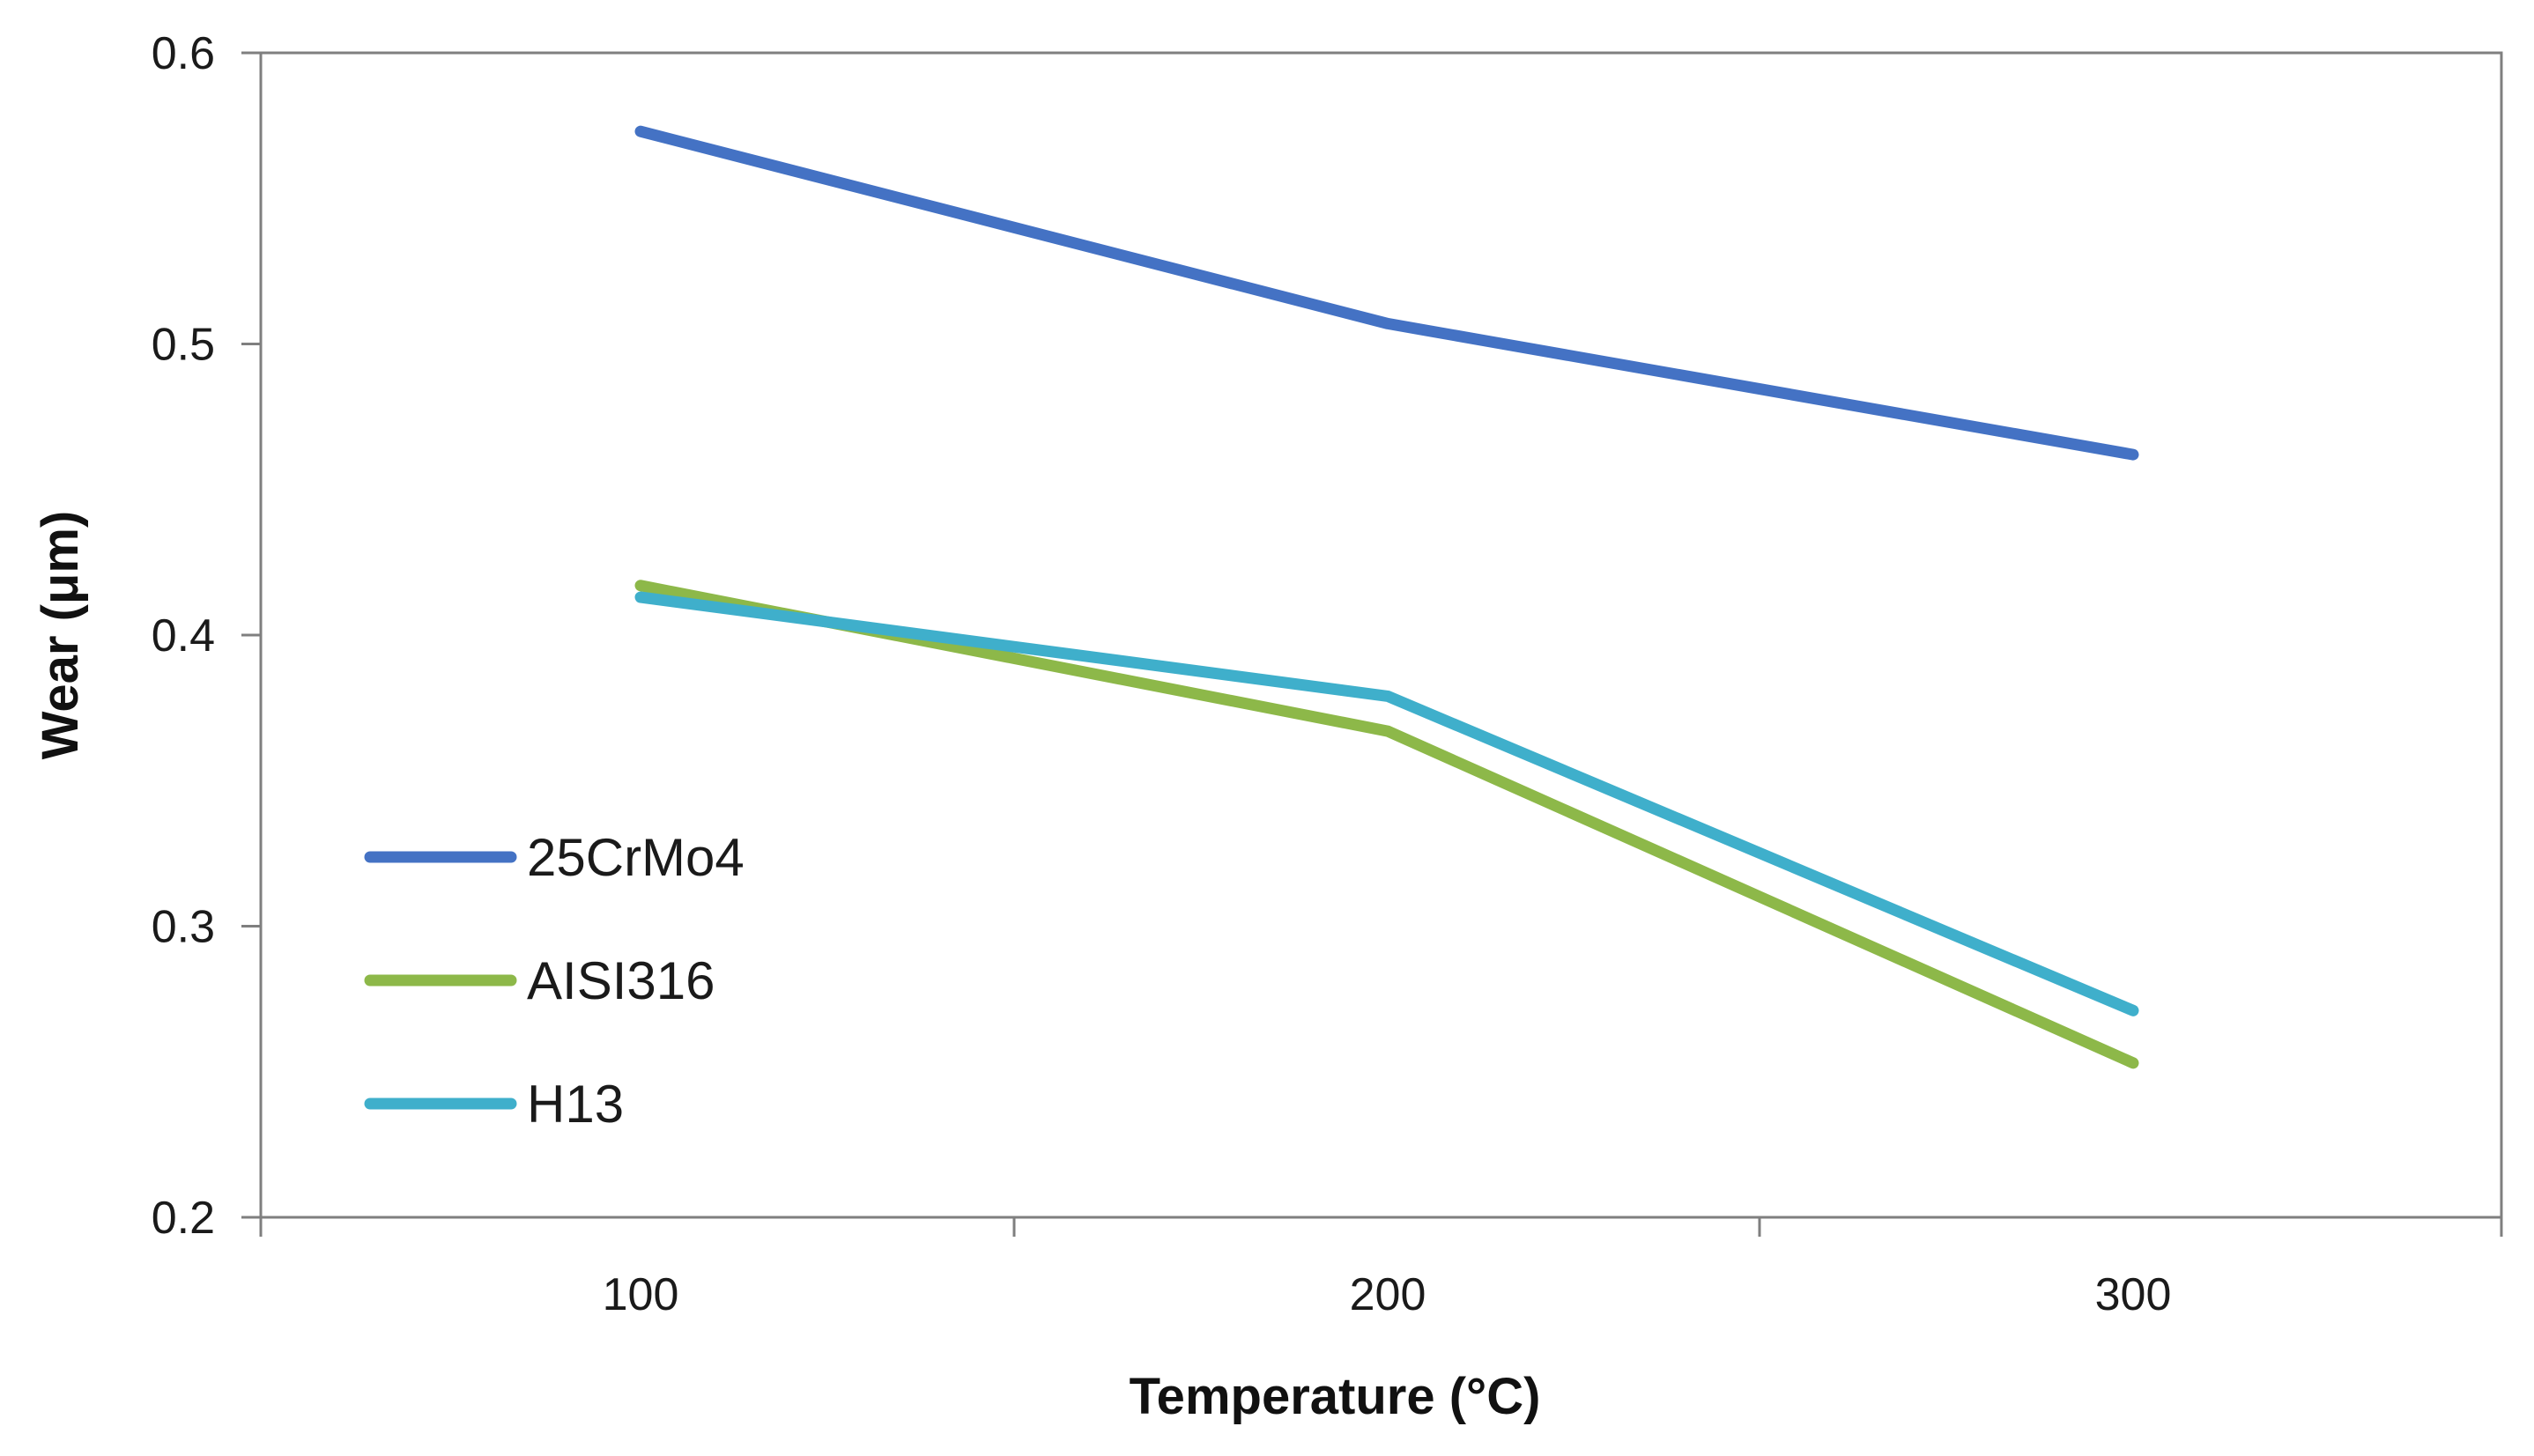 This screenshot has width=2534, height=1456. Describe the element at coordinates (621, 980) in the screenshot. I see `legend-label: AISI316` at that location.